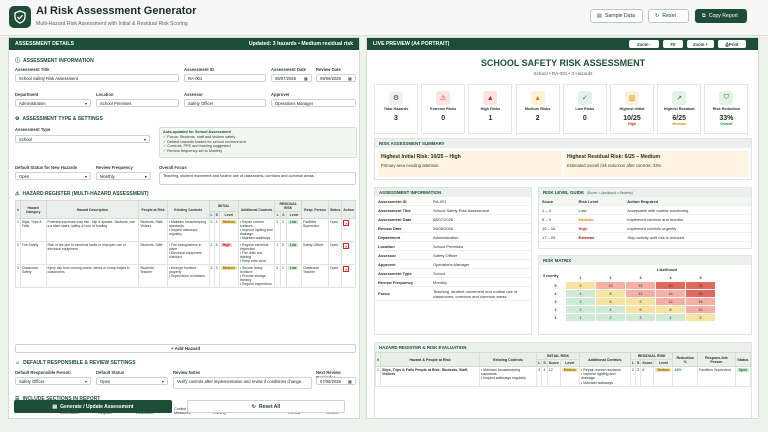 The width and height of the screenshot is (768, 432). I want to click on severity-label: 4, so click(555, 293).